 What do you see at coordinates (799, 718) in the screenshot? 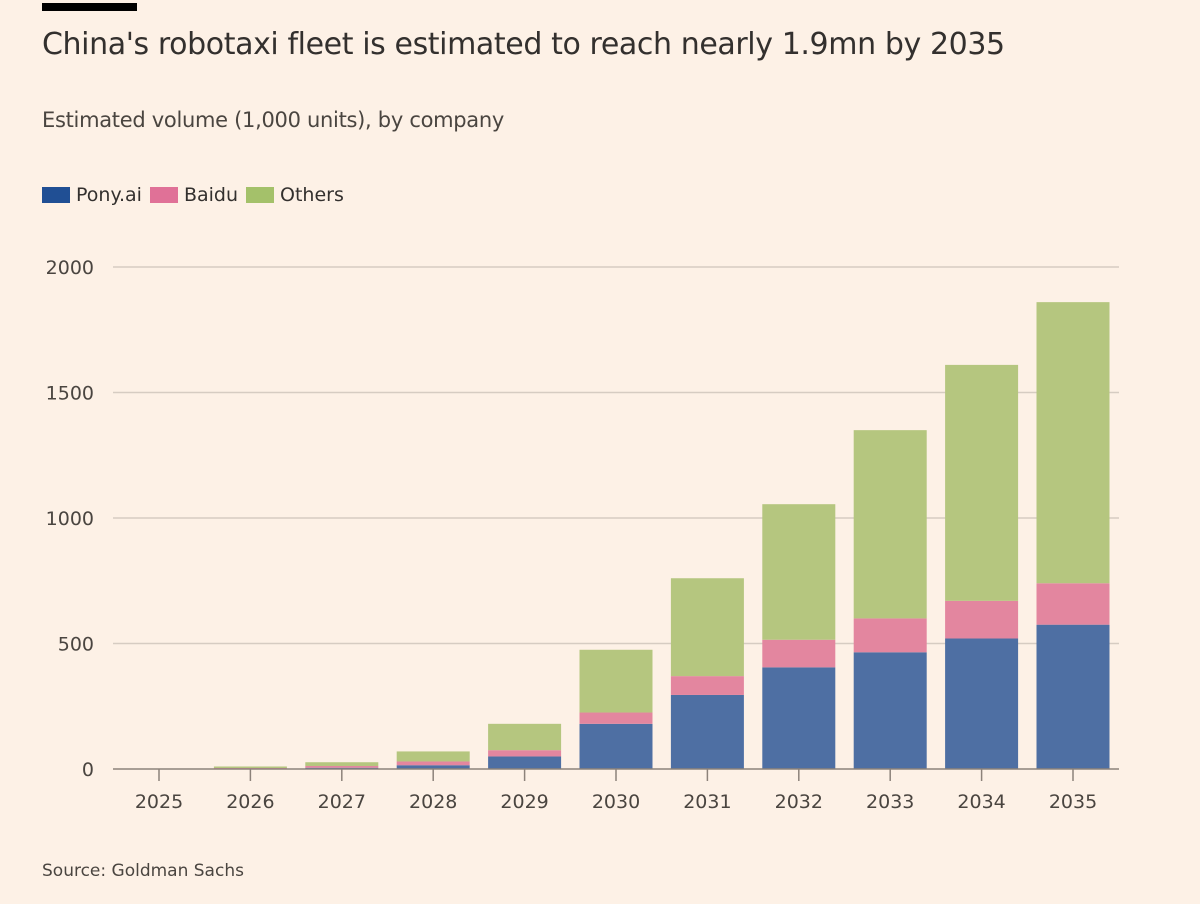
I see `bar-segment-pony-ai-2032` at bounding box center [799, 718].